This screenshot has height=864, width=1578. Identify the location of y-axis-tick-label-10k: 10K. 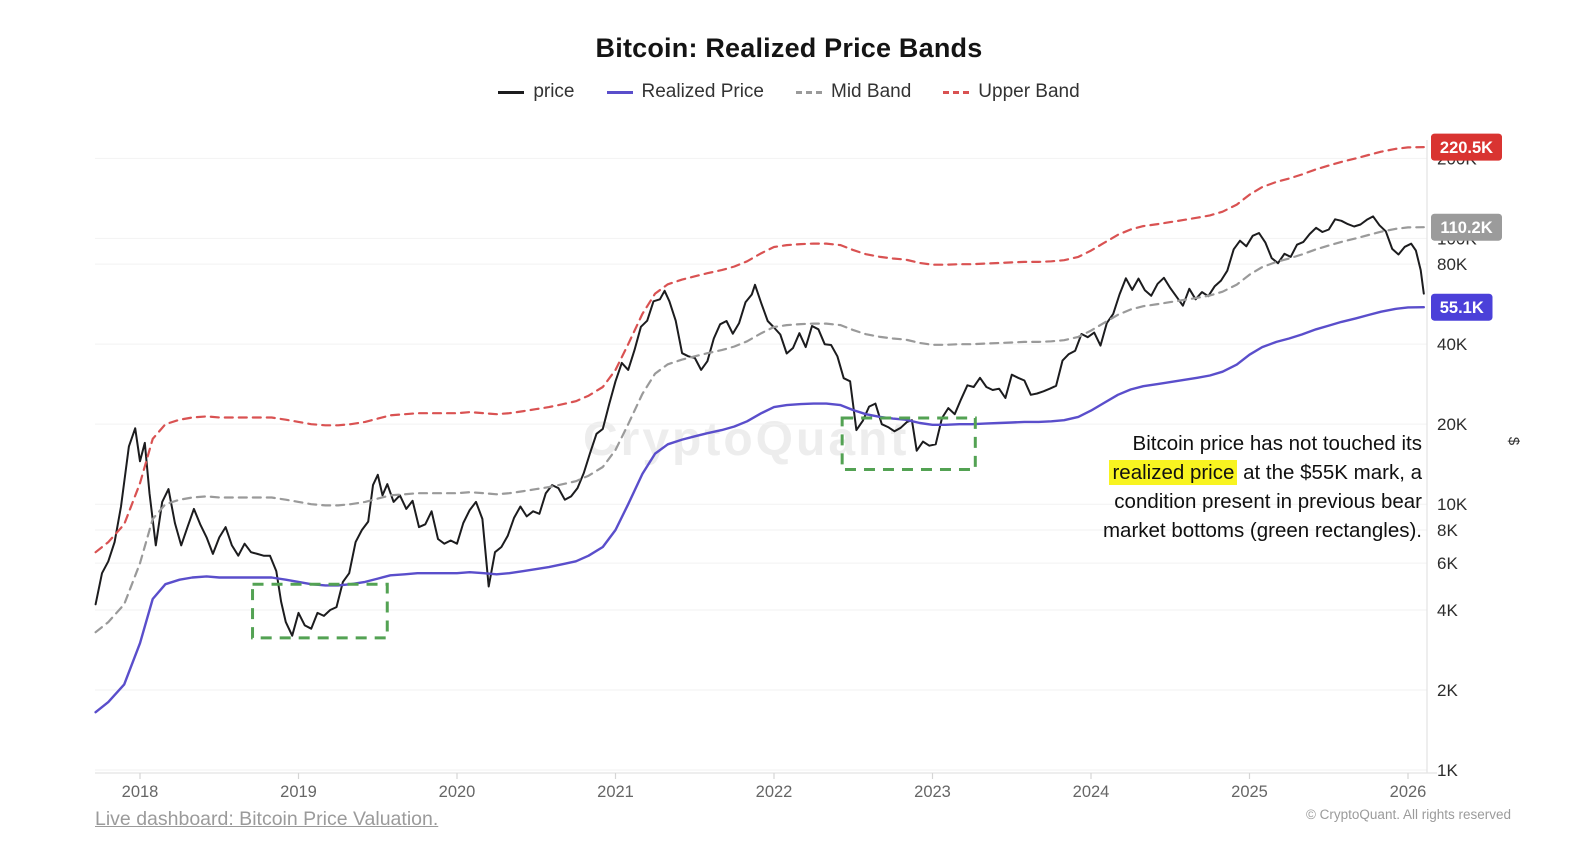
(1452, 504).